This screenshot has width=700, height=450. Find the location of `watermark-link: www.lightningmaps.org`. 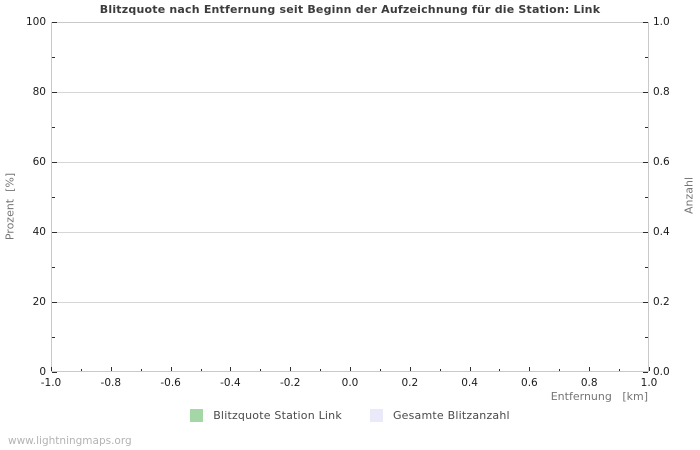

watermark-link: www.lightningmaps.org is located at coordinates (70, 441).